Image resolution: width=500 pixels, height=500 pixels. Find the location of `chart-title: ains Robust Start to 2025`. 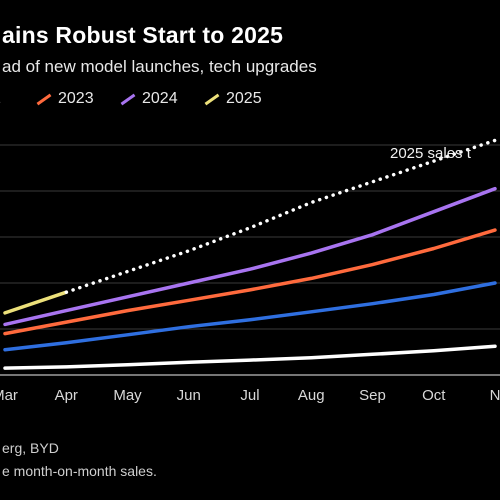

chart-title: ains Robust Start to 2025 is located at coordinates (143, 35).